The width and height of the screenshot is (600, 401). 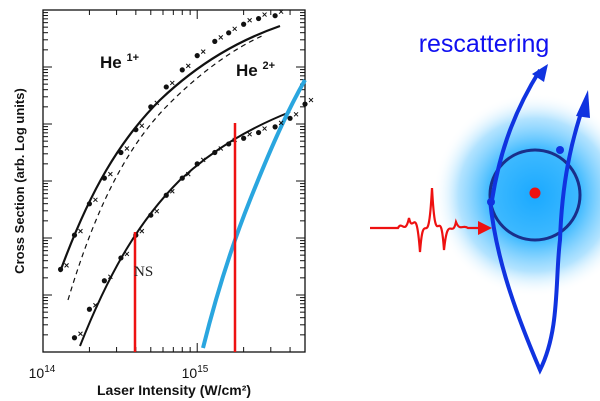 I want to click on he1-label: He 1+, so click(x=119, y=62).